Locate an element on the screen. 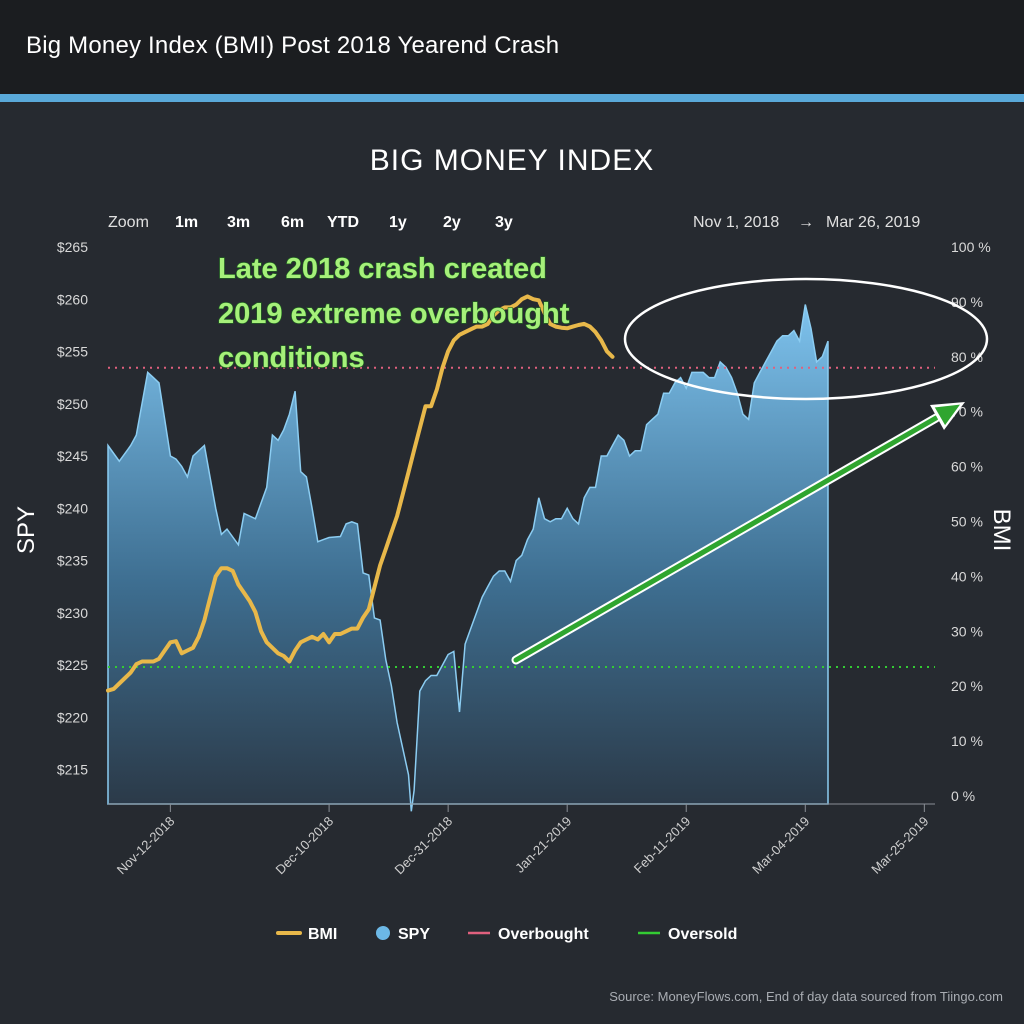 The height and width of the screenshot is (1024, 1024). legend-bmi-label: BMI is located at coordinates (322, 934).